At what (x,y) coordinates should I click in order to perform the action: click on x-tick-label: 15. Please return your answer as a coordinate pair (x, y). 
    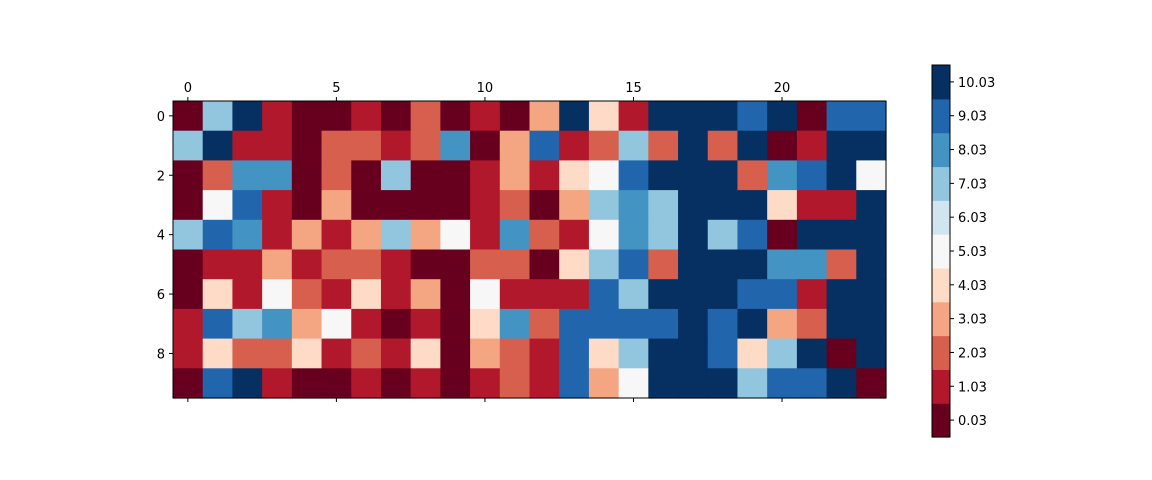
    Looking at the image, I should click on (633, 88).